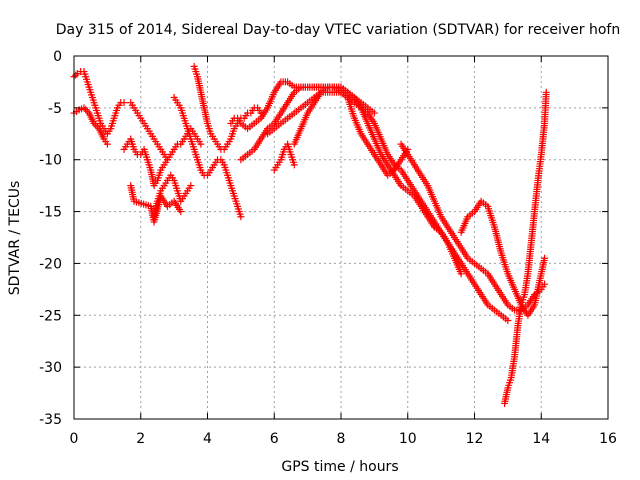 This screenshot has height=480, width=640. Describe the element at coordinates (15, 238) in the screenshot. I see `y-axis-label: SDTVAR / TECUs` at that location.